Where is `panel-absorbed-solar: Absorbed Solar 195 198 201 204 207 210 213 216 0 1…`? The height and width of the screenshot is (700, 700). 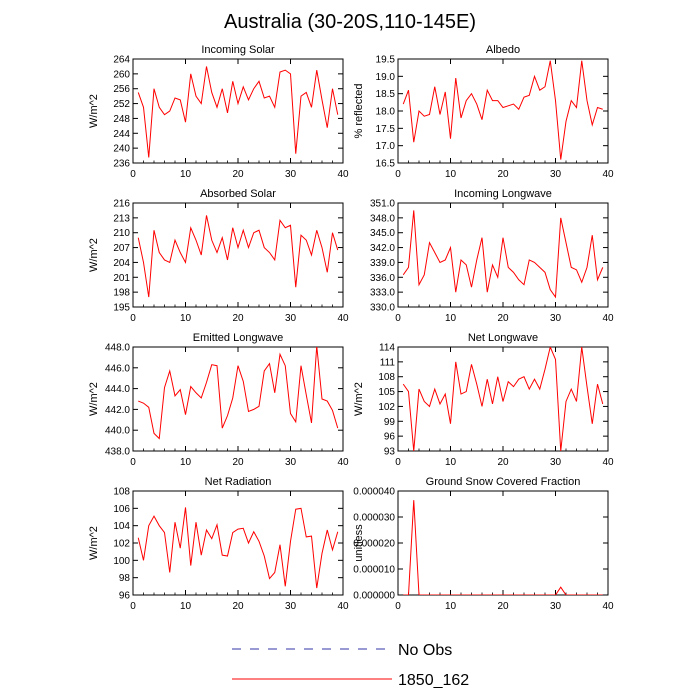 panel-absorbed-solar: Absorbed Solar 195 198 201 204 207 210 213 216 0 1… is located at coordinates (218, 256).